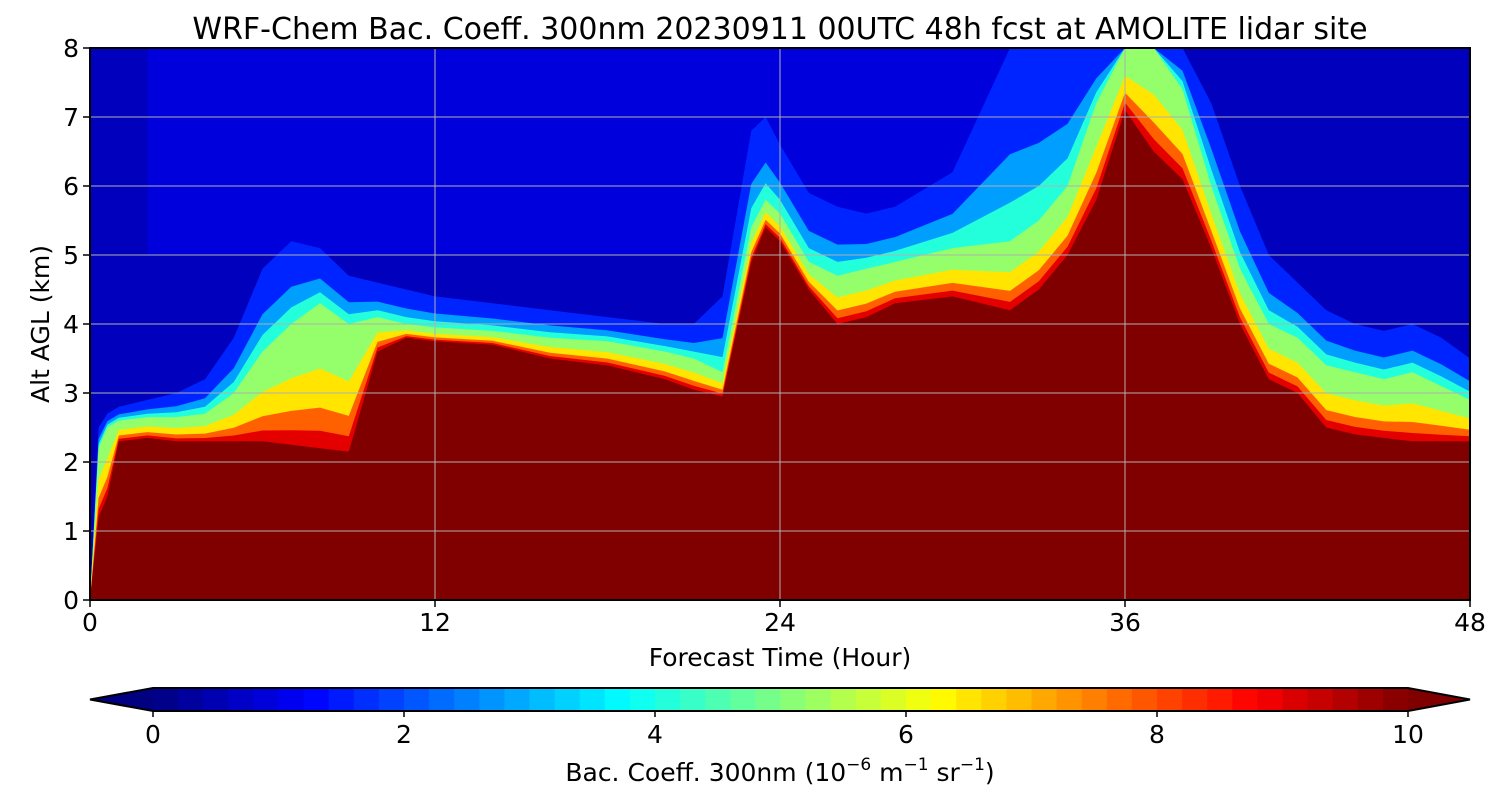 This screenshot has width=1500, height=800. Describe the element at coordinates (71, 393) in the screenshot. I see `y-tick-label: 3` at that location.